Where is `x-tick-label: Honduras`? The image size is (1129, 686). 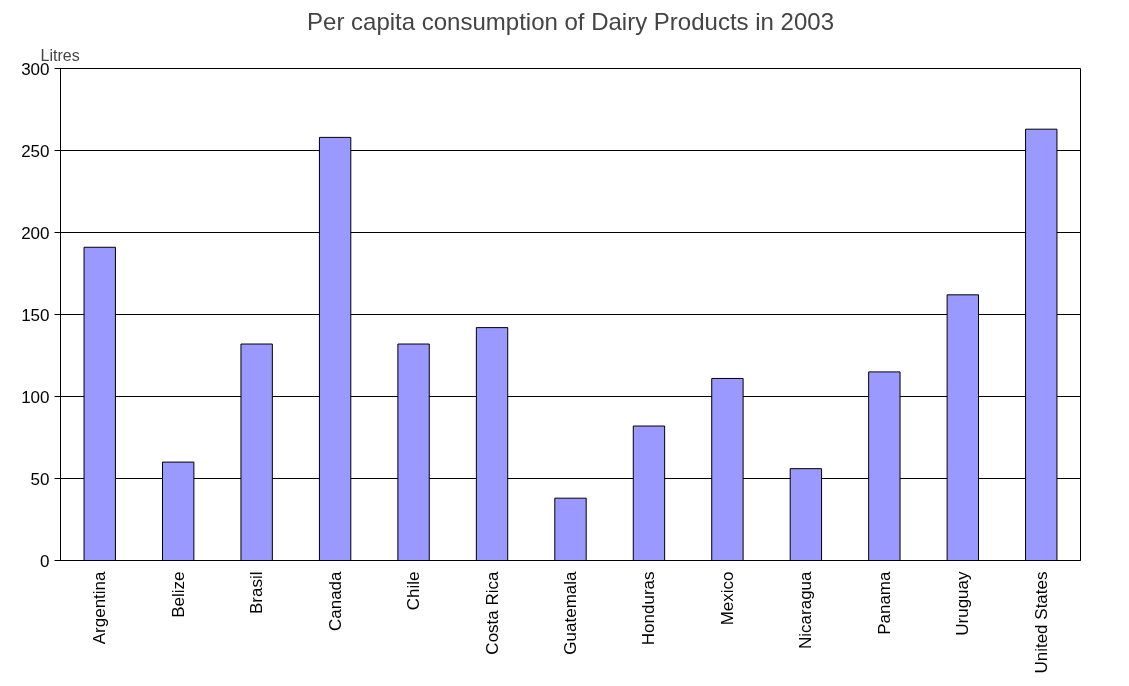
x-tick-label: Honduras is located at coordinates (649, 608).